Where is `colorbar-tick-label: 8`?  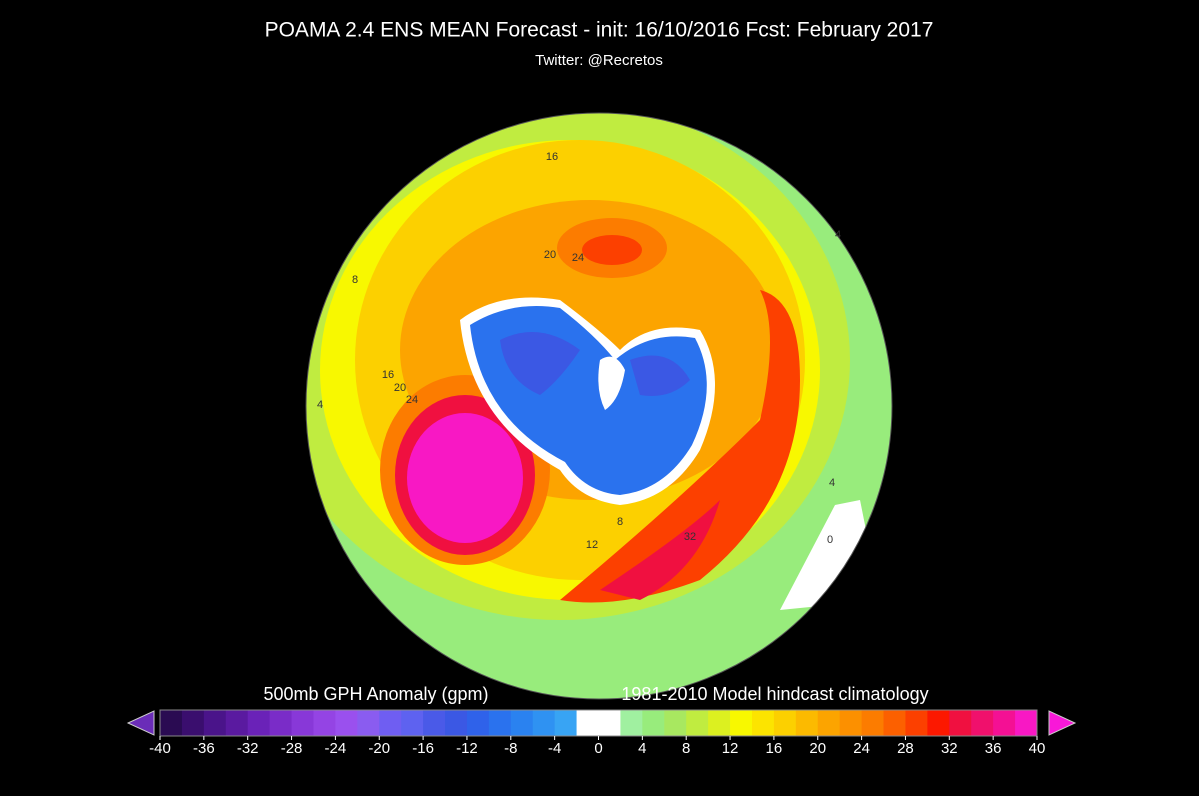
colorbar-tick-label: 8 is located at coordinates (686, 748).